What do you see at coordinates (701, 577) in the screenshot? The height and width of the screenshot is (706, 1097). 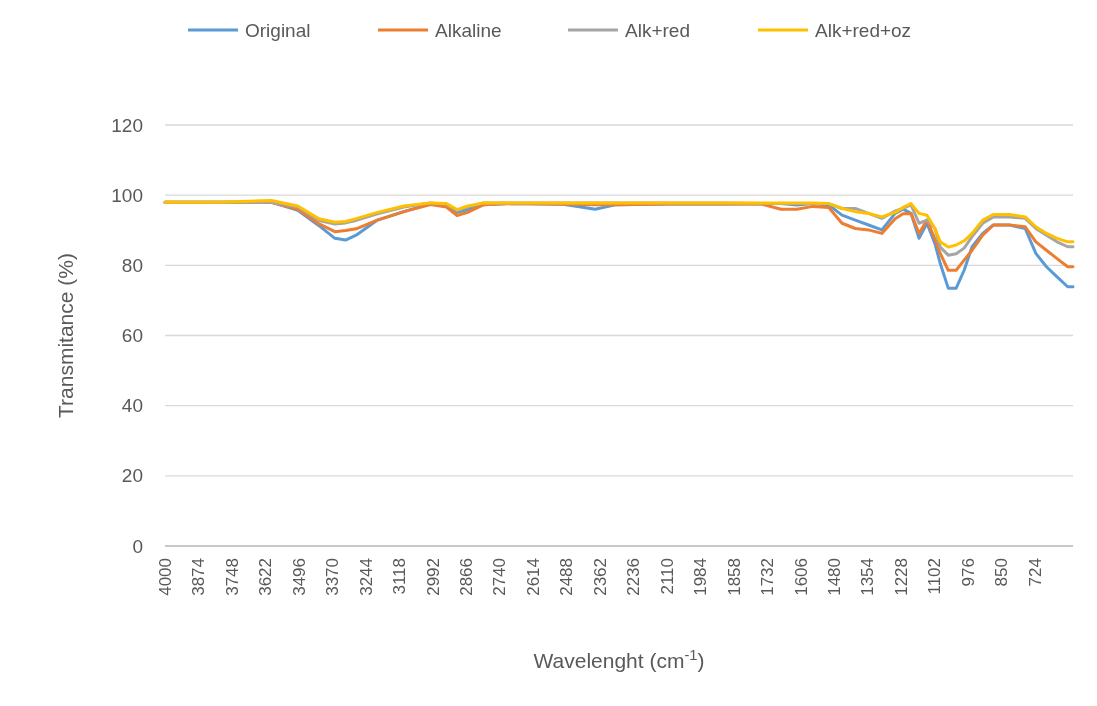 I see `x-tick-label: 1984` at bounding box center [701, 577].